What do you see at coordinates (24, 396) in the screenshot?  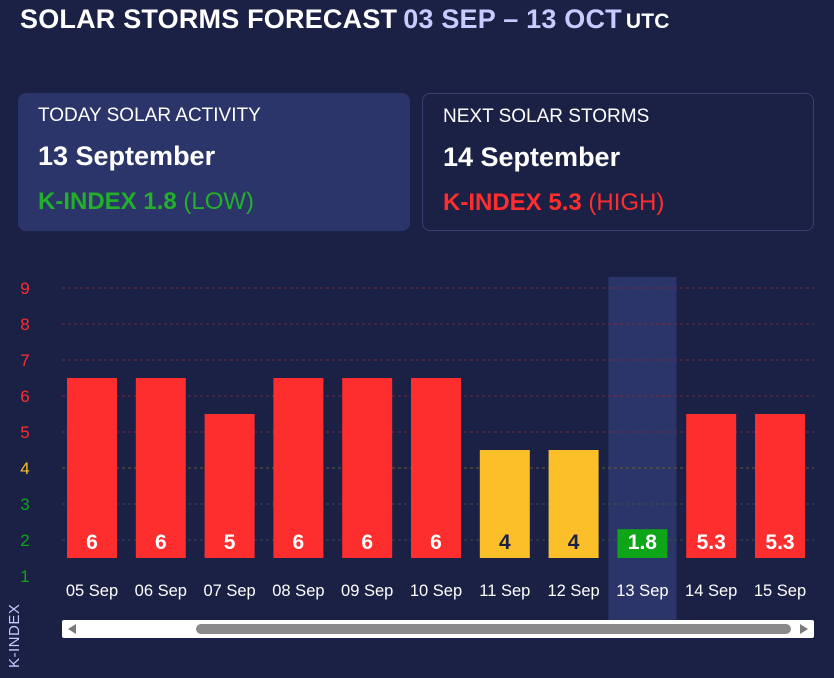 I see `y-tick-label: 6` at bounding box center [24, 396].